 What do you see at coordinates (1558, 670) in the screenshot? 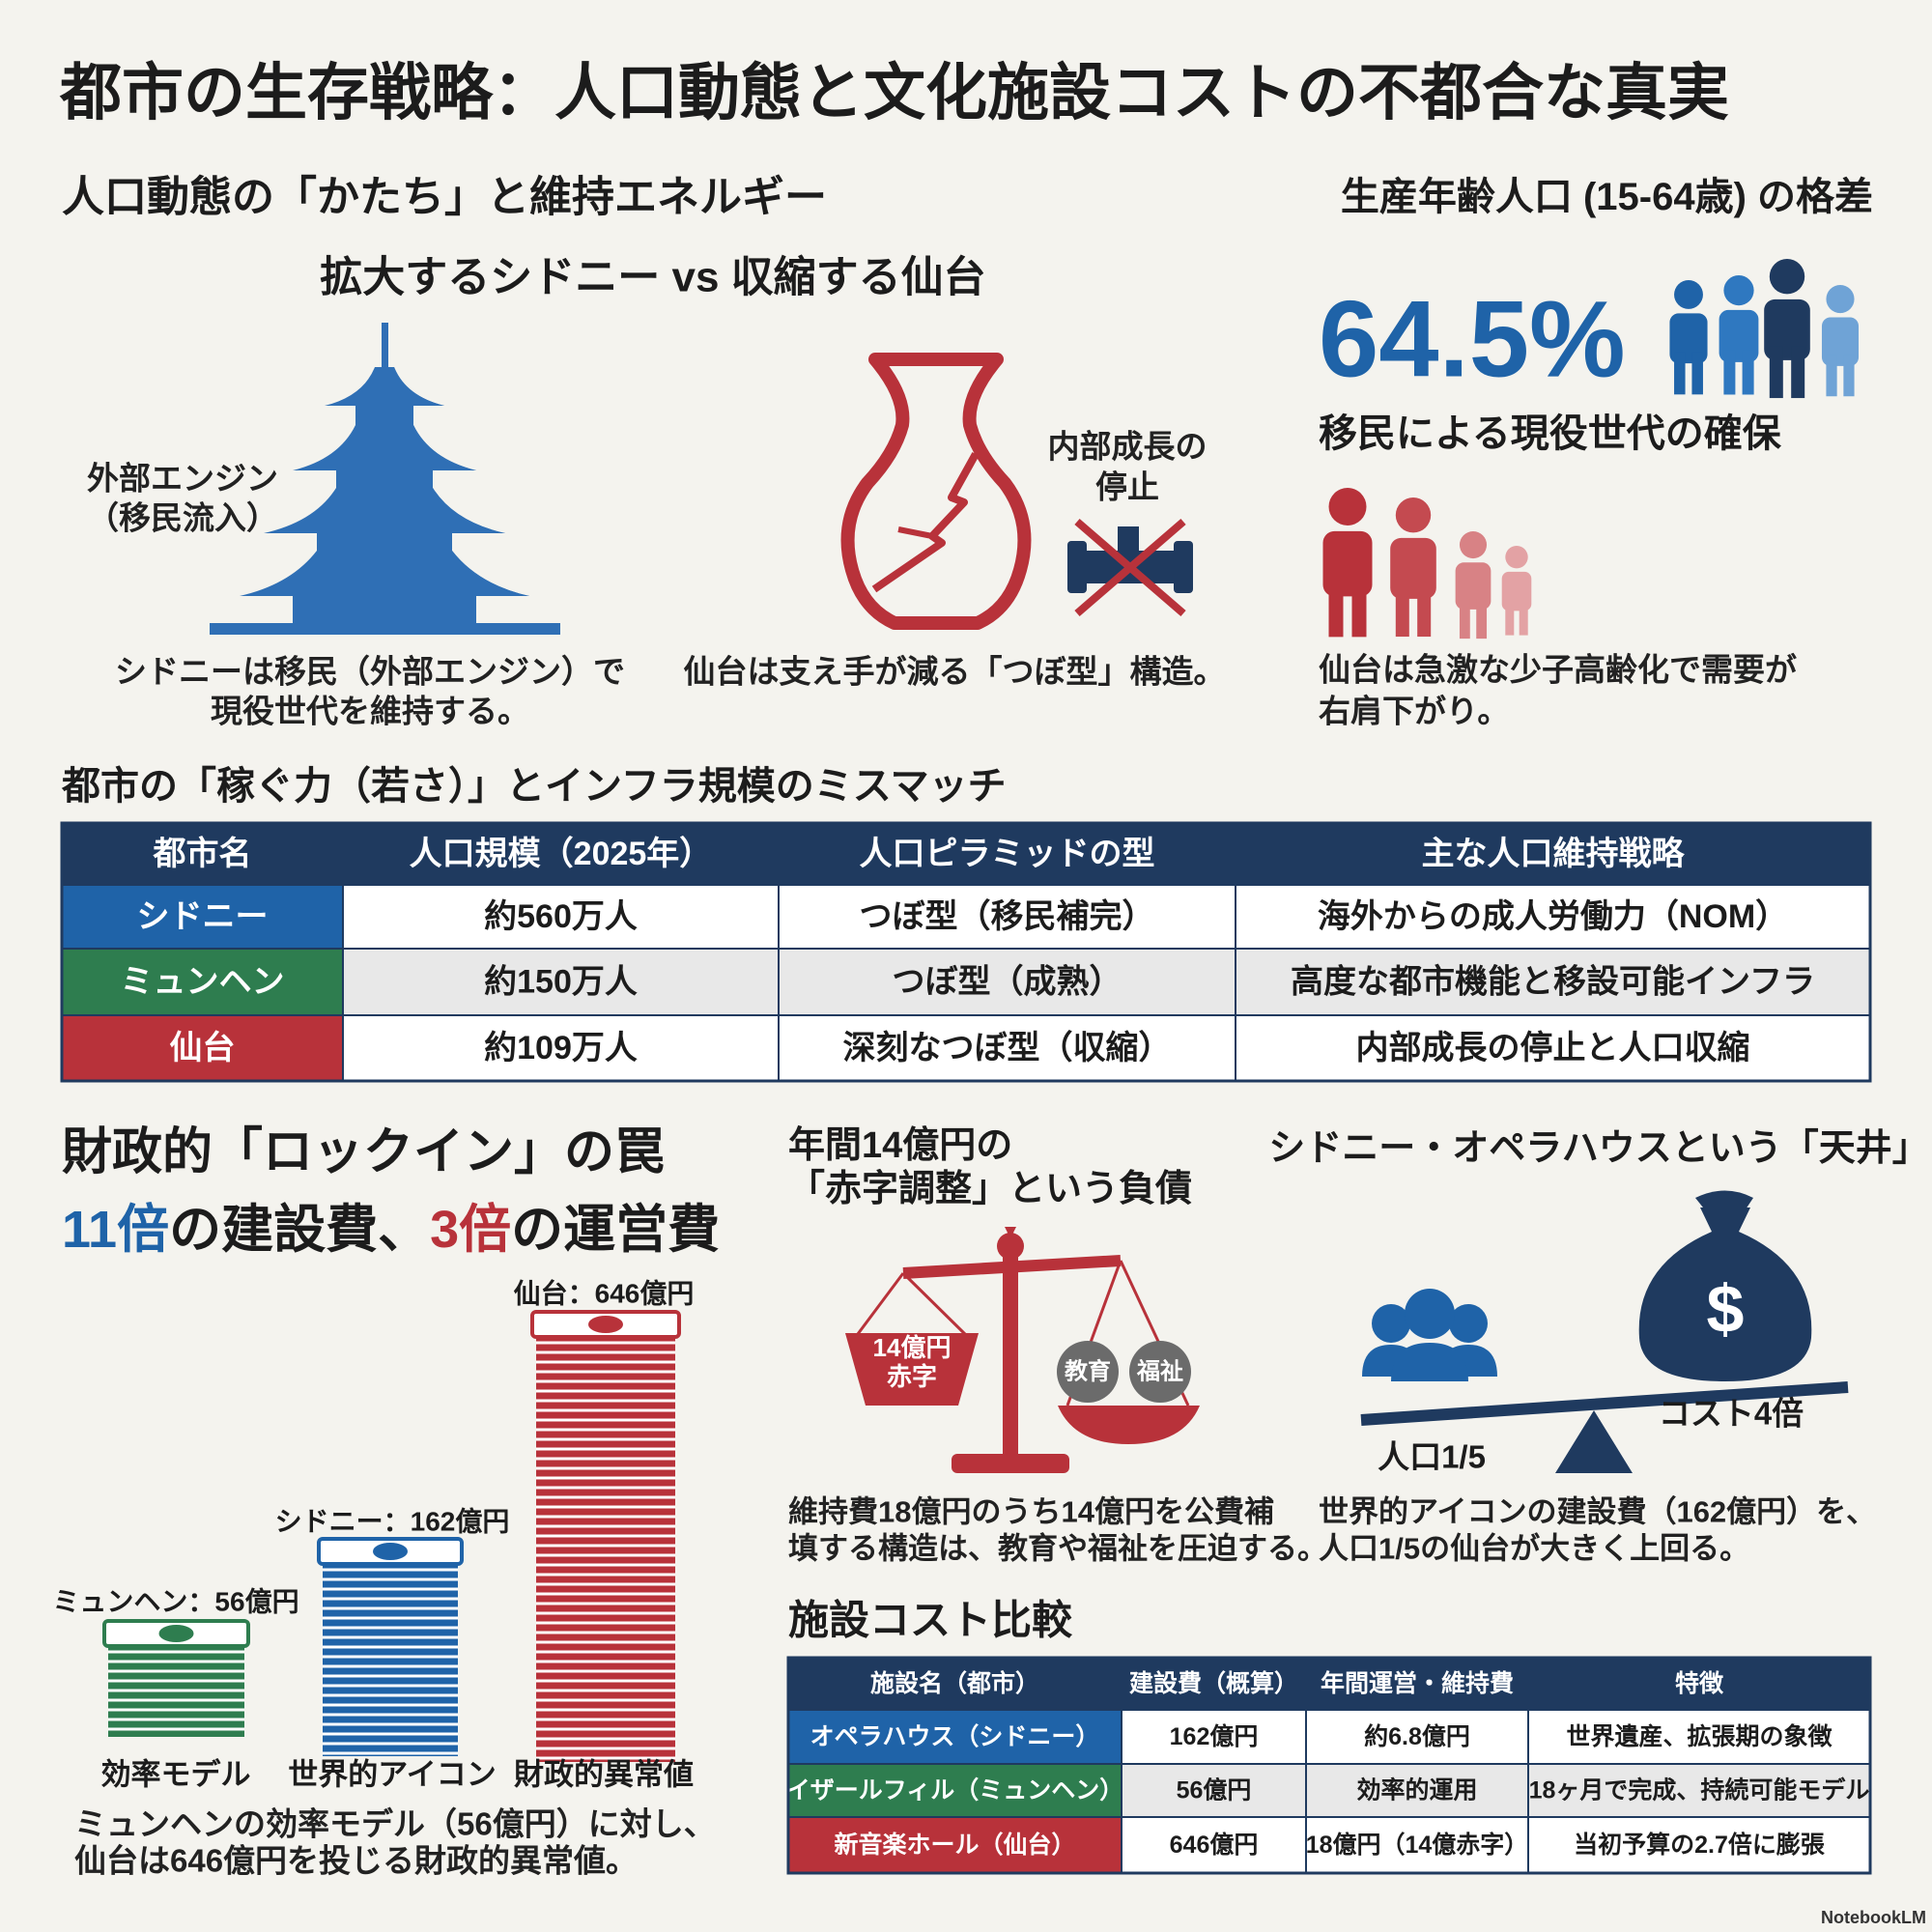
I see `caption: 仙台は急激な少子高齢化で需要が` at bounding box center [1558, 670].